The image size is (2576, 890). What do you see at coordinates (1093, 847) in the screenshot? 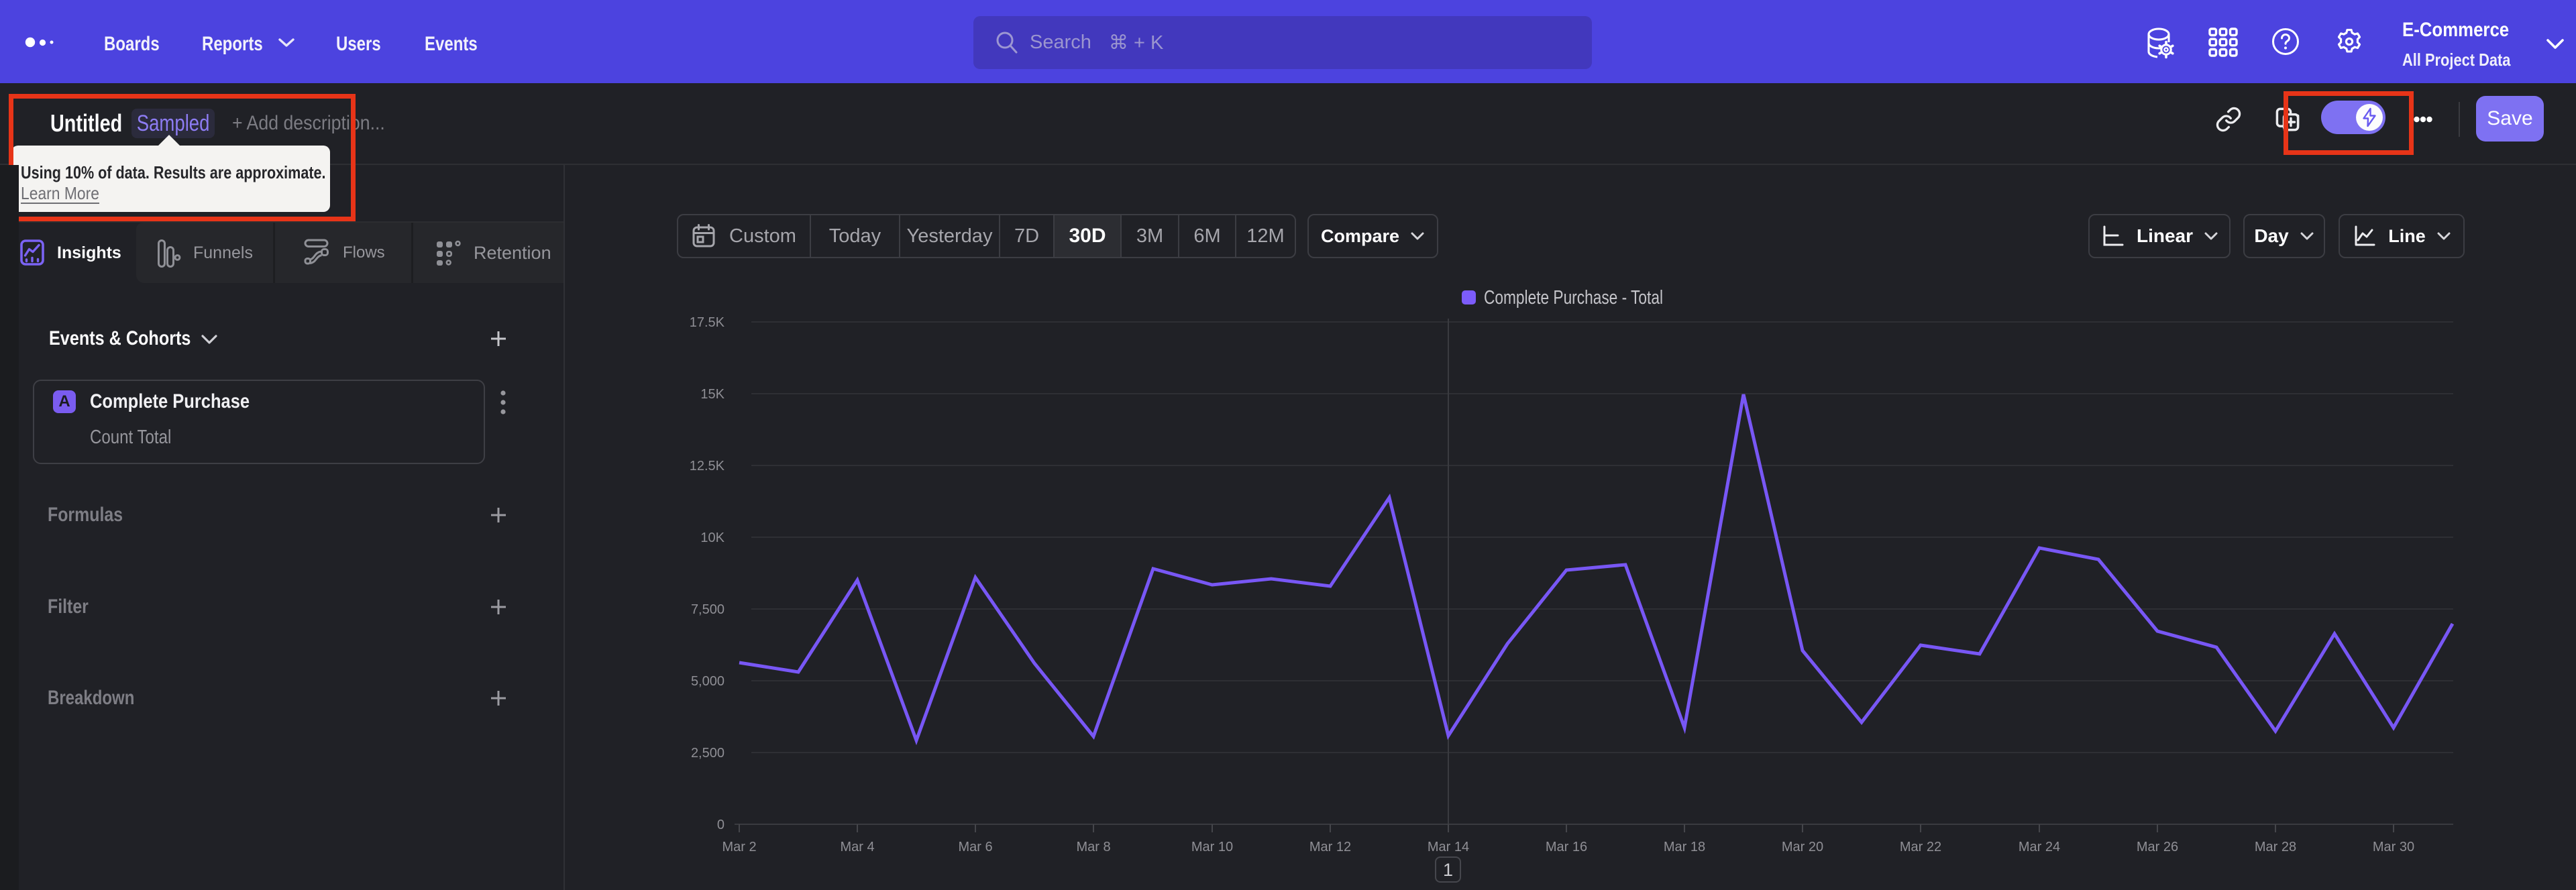
I see `svg-text: Mar 8` at bounding box center [1093, 847].